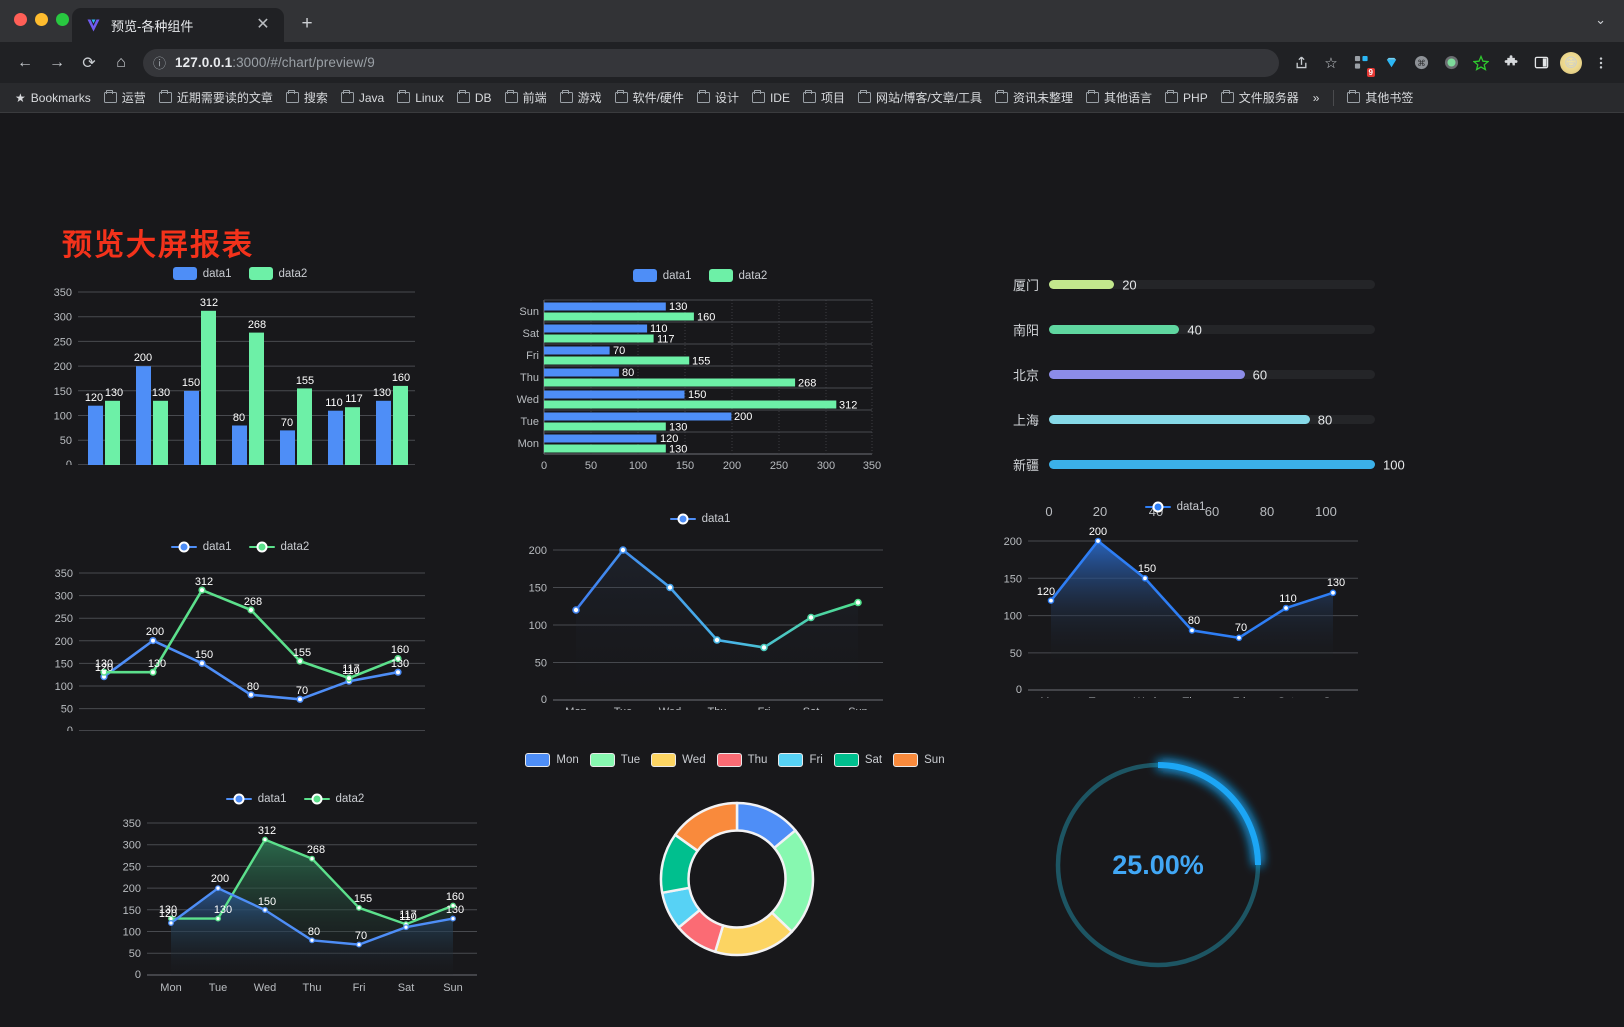 The width and height of the screenshot is (1624, 1027). I want to click on puzzle-icon, so click(1511, 63).